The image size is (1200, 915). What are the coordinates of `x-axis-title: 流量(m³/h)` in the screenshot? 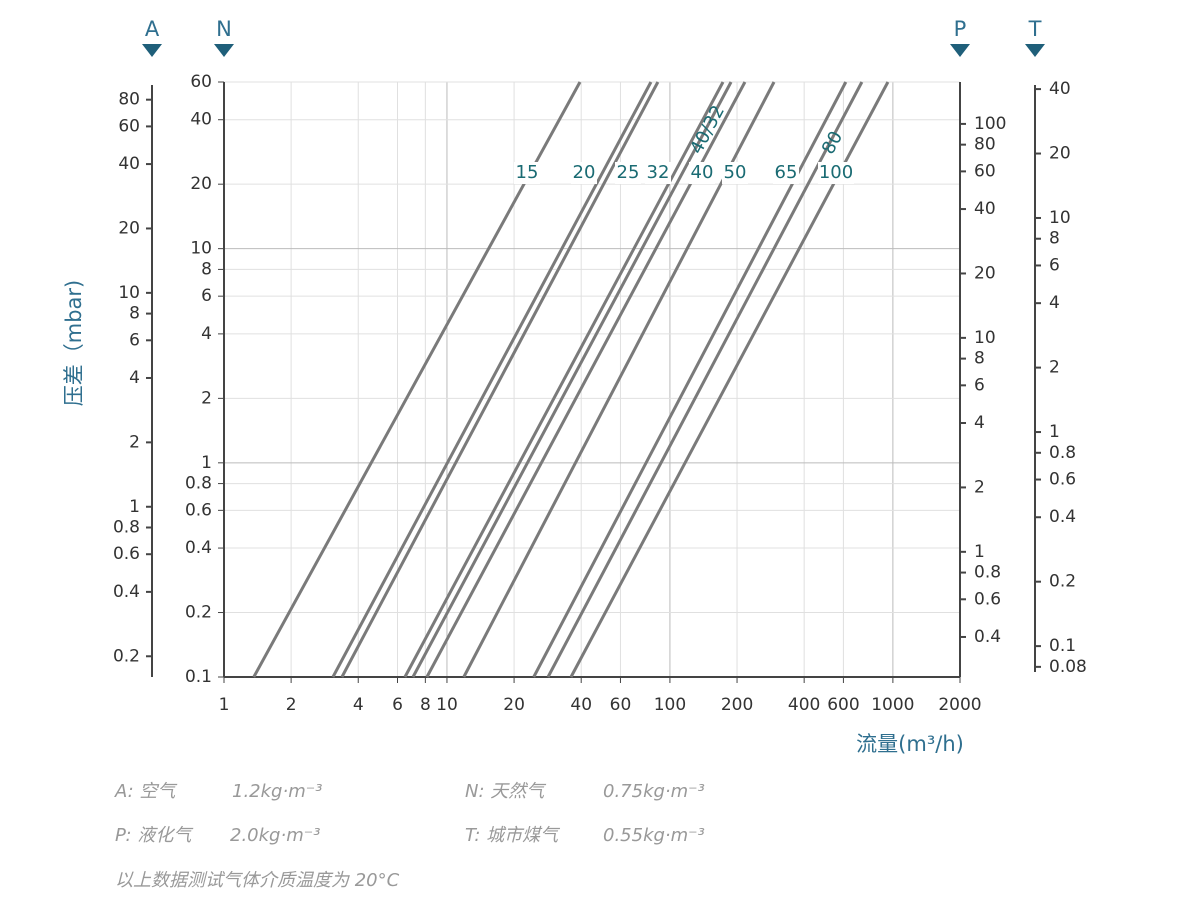 It's located at (910, 744).